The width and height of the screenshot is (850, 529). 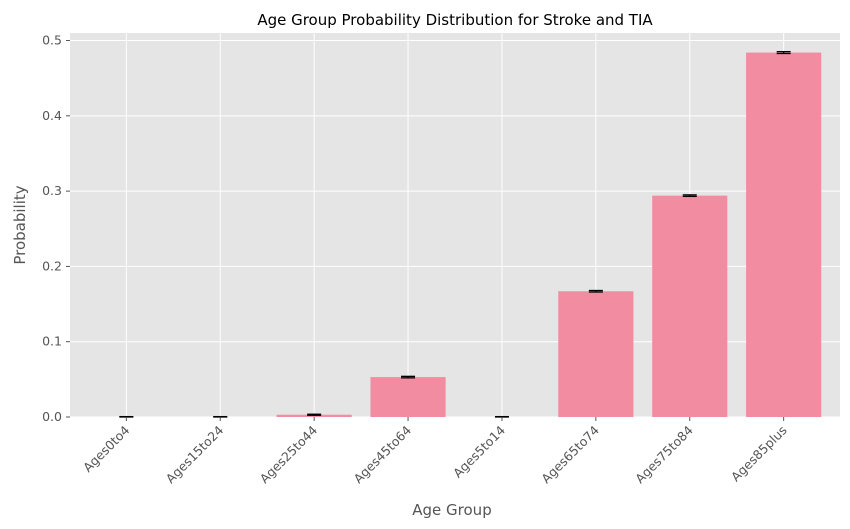 What do you see at coordinates (570, 454) in the screenshot?
I see `x-tick-label: Ages65to74` at bounding box center [570, 454].